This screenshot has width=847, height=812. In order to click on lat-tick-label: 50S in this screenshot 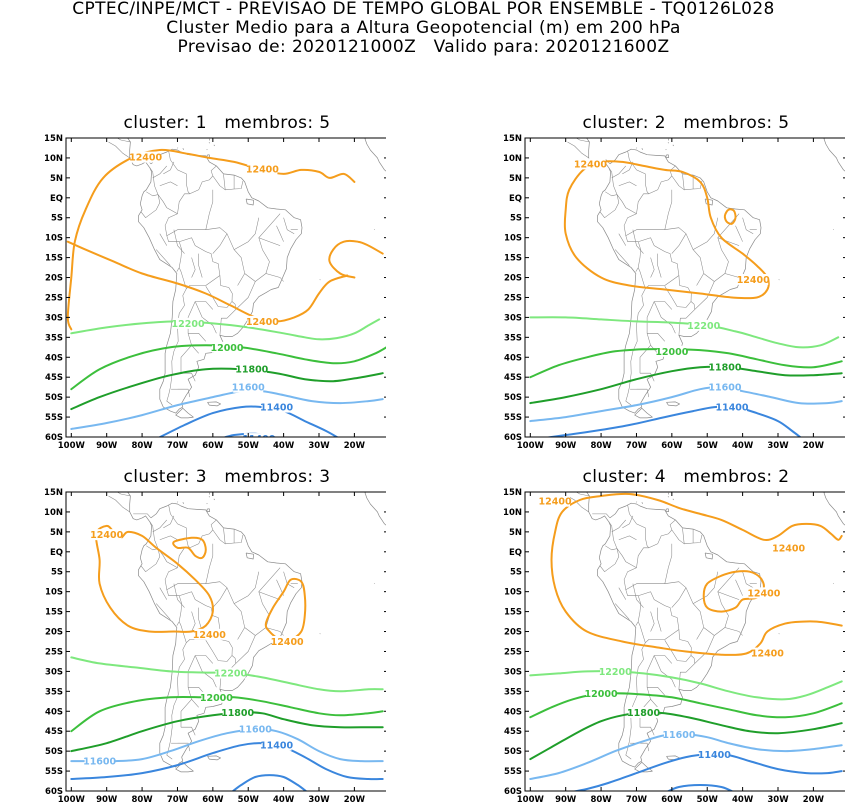, I will do `click(54, 398)`.